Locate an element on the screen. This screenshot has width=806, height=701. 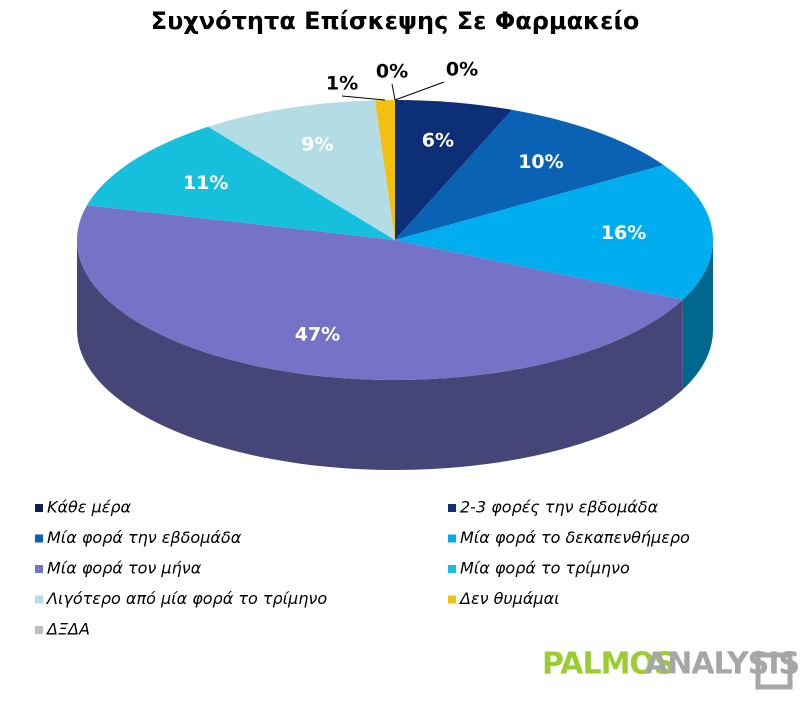
legend-label: Μία φορά τον μήνα is located at coordinates (124, 568).